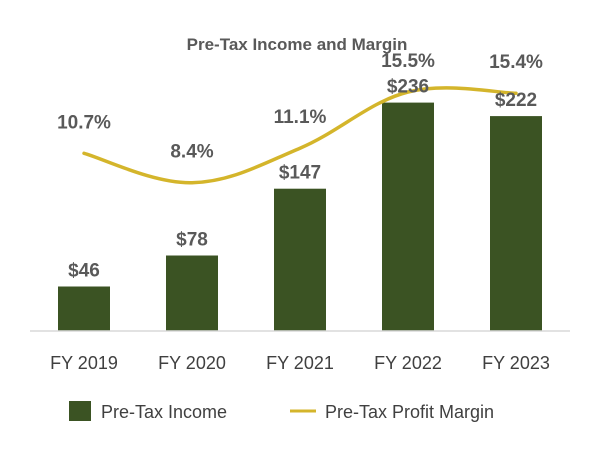  Describe the element at coordinates (516, 223) in the screenshot. I see `bar-fy-2023` at that location.